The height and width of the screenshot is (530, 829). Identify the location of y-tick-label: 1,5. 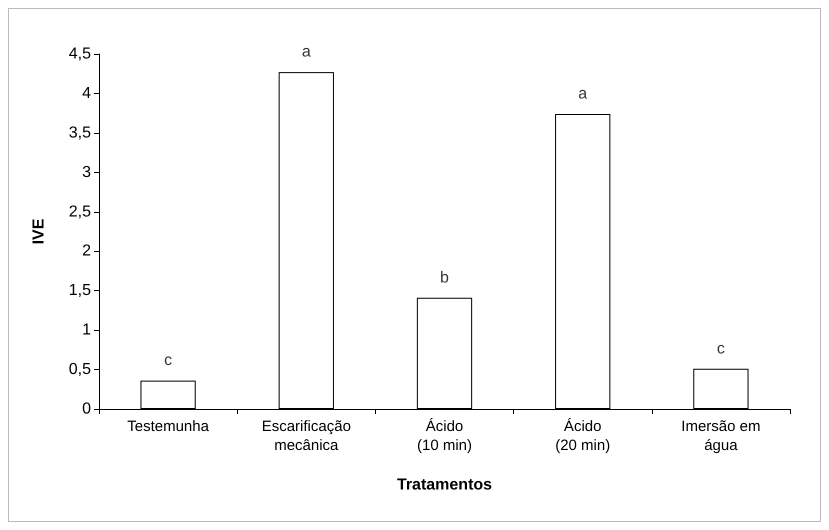
(80, 291).